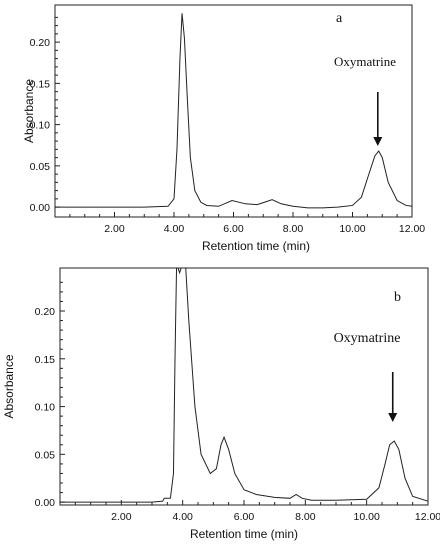  I want to click on x-tick-label-b: 8.00, so click(305, 517).